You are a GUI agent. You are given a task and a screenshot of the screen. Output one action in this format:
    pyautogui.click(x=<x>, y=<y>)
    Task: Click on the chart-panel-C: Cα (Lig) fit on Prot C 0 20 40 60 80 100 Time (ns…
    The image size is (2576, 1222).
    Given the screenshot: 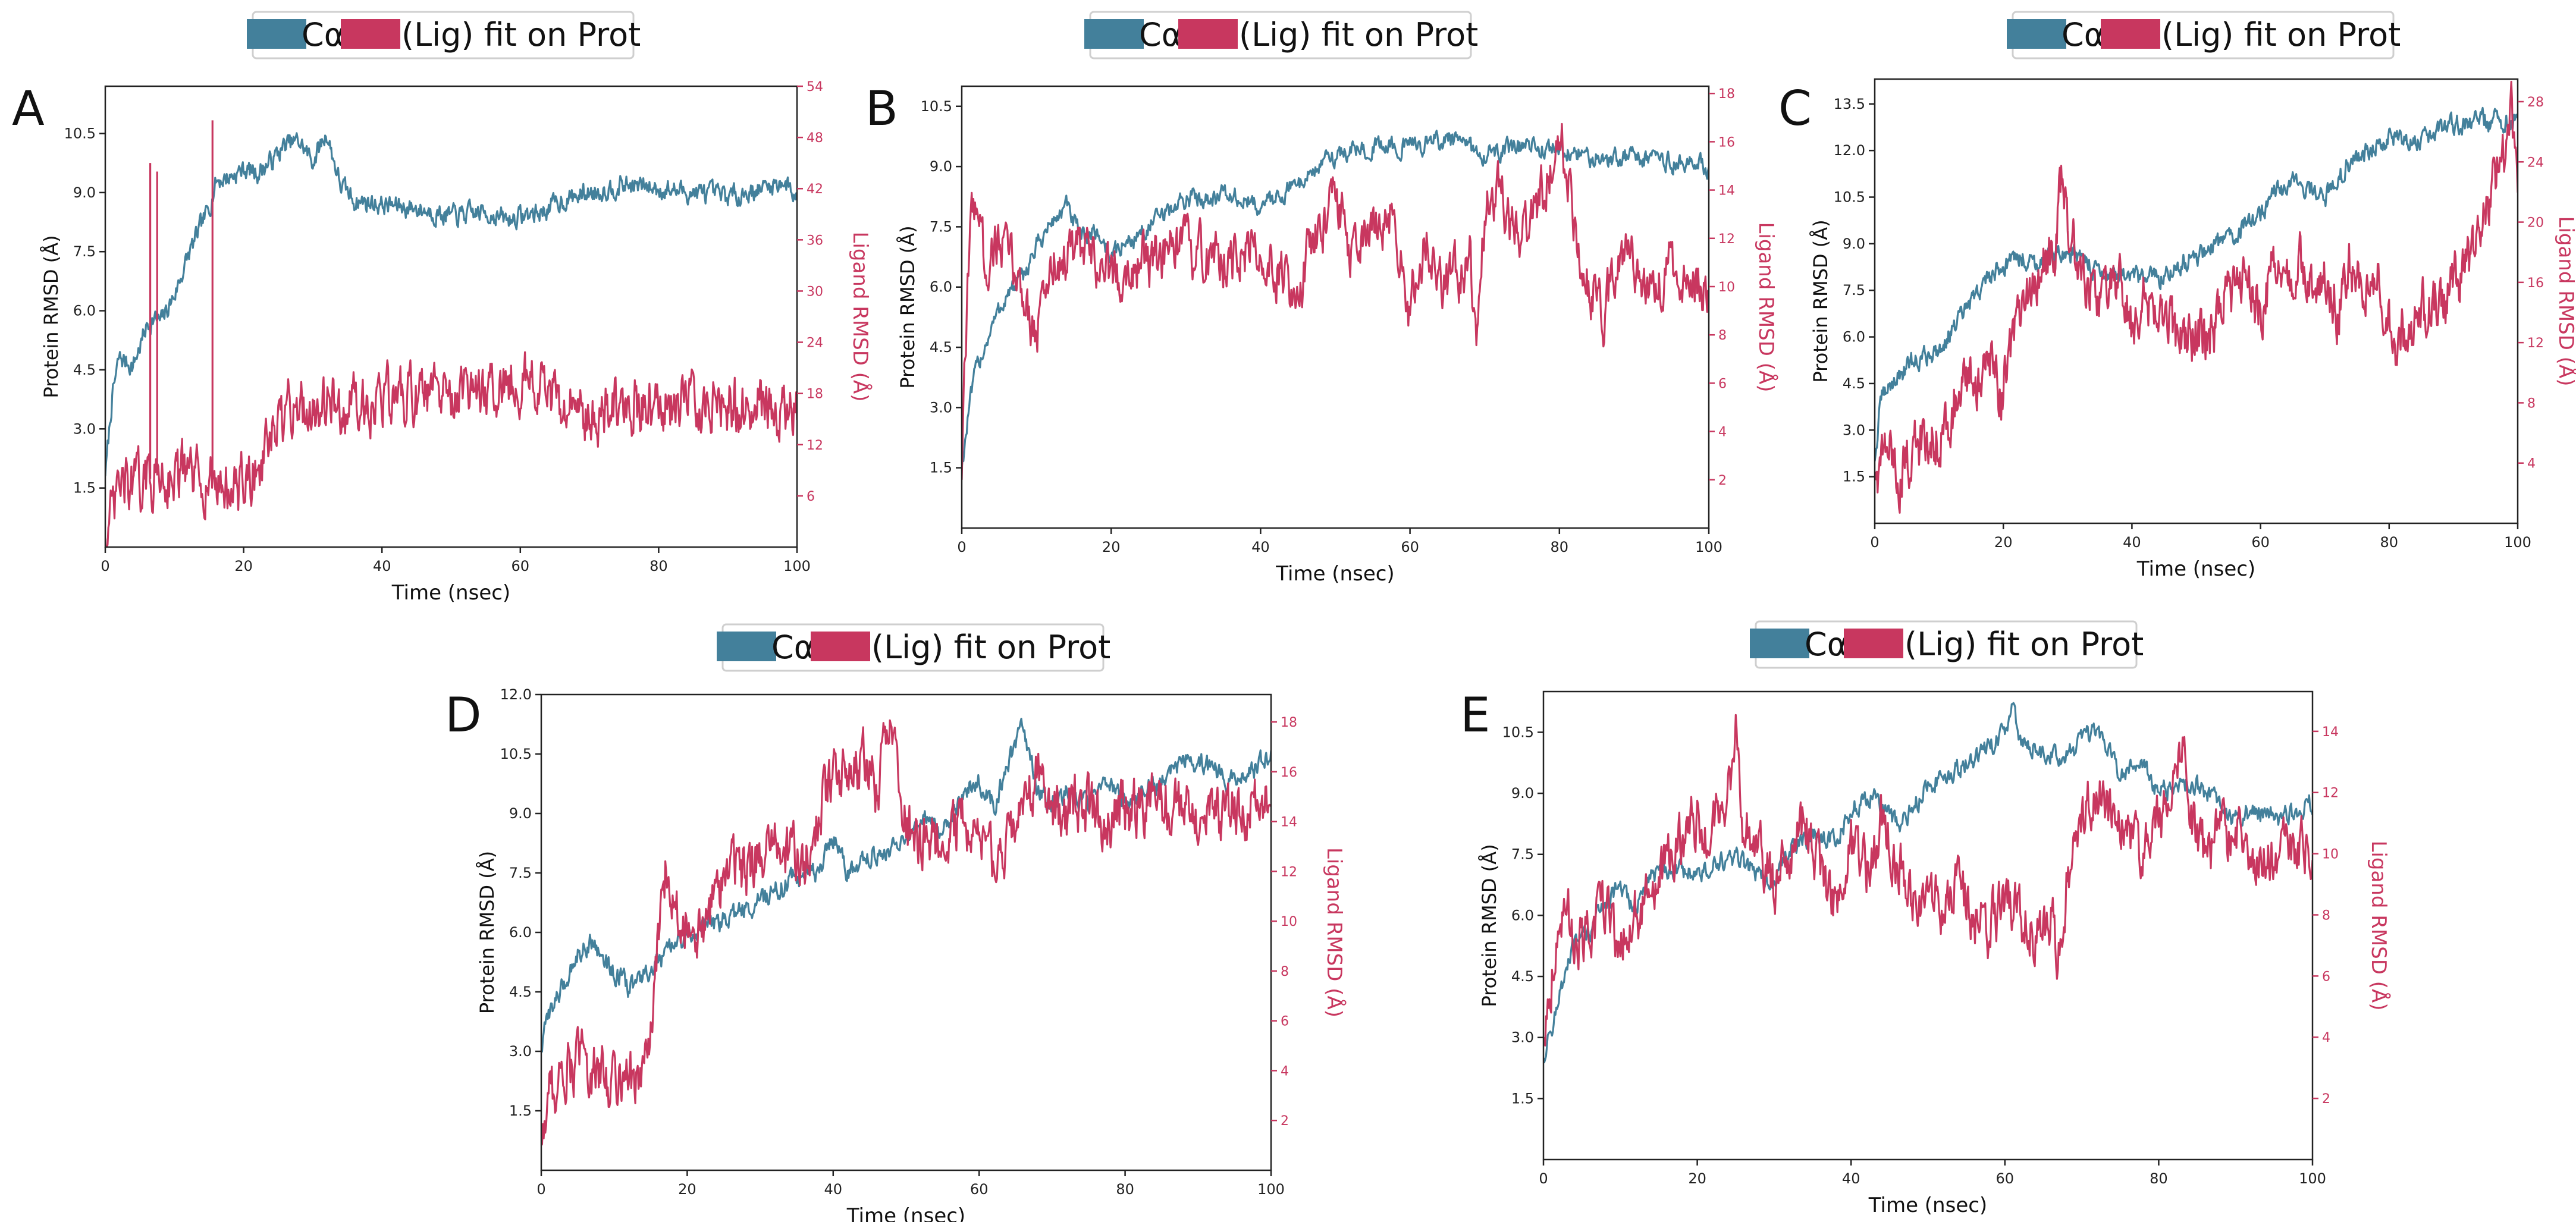 What is the action you would take?
    pyautogui.click(x=2177, y=296)
    